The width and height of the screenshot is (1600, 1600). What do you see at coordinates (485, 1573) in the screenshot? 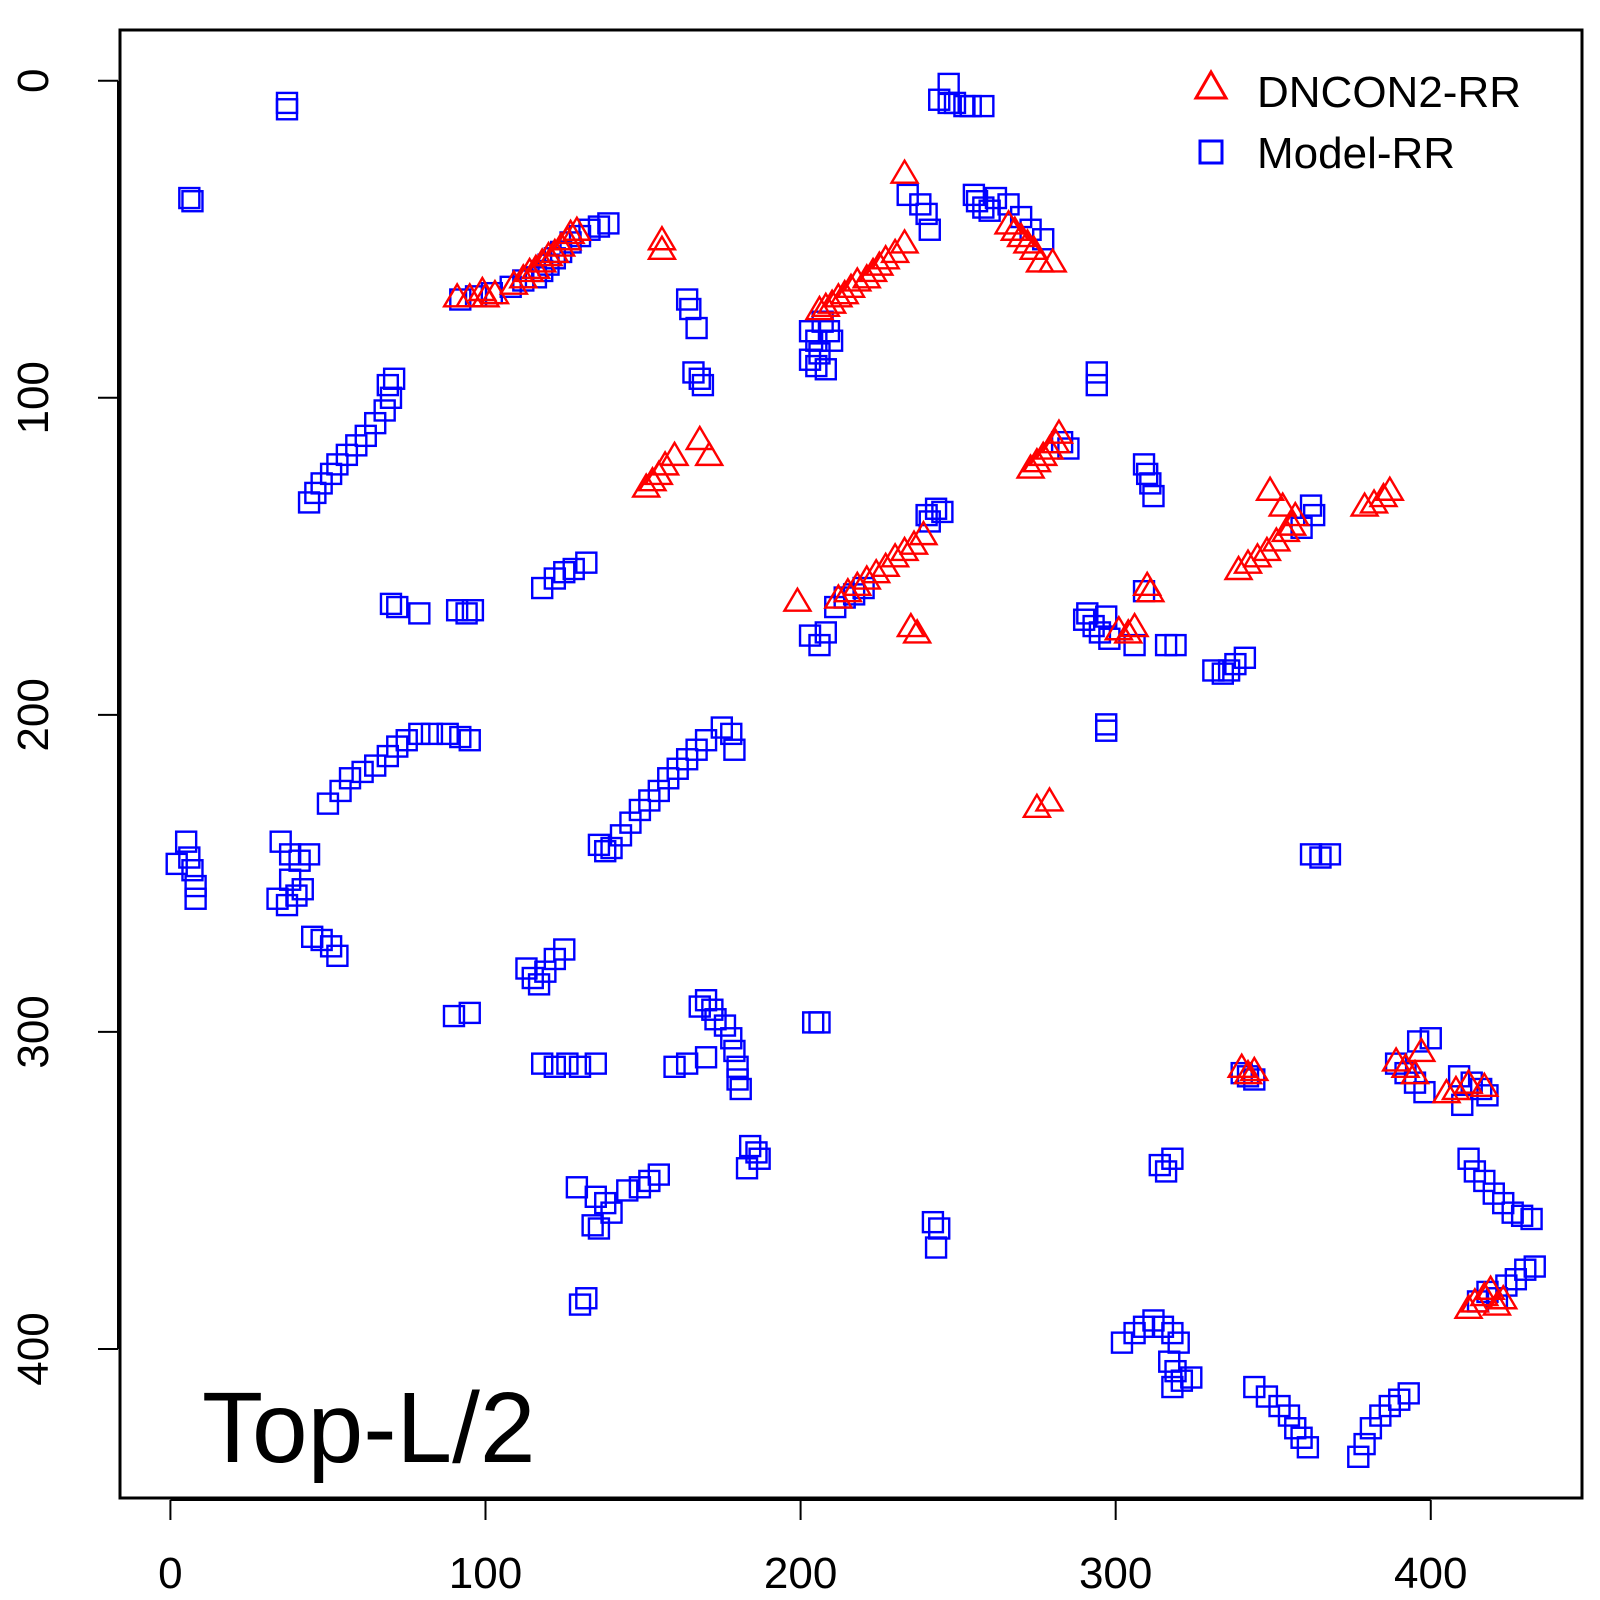
I see `x-tick-label: 100` at bounding box center [485, 1573].